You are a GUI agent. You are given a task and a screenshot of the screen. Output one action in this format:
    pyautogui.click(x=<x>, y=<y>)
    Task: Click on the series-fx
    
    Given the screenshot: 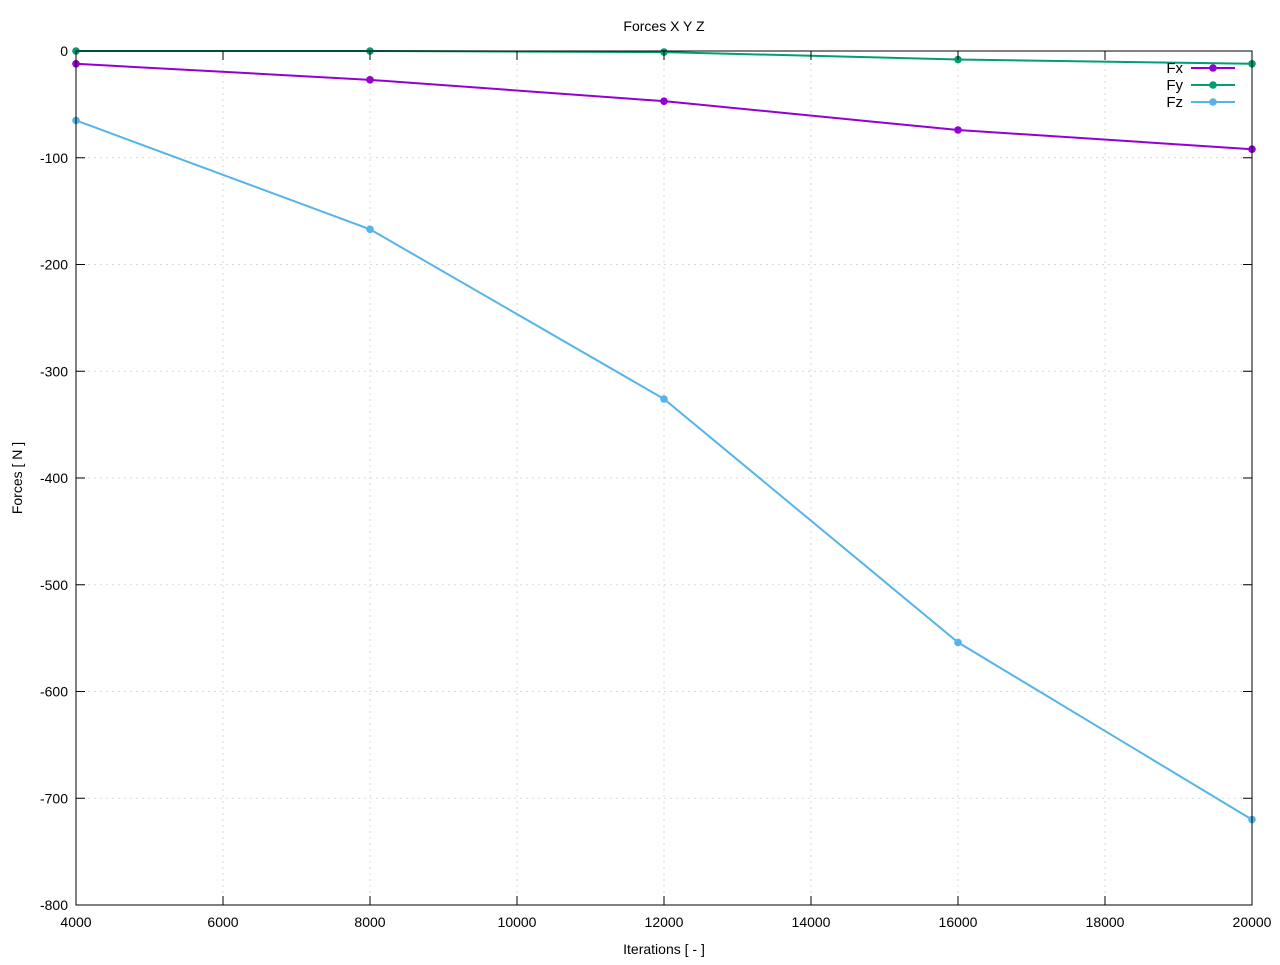 What is the action you would take?
    pyautogui.click(x=664, y=107)
    